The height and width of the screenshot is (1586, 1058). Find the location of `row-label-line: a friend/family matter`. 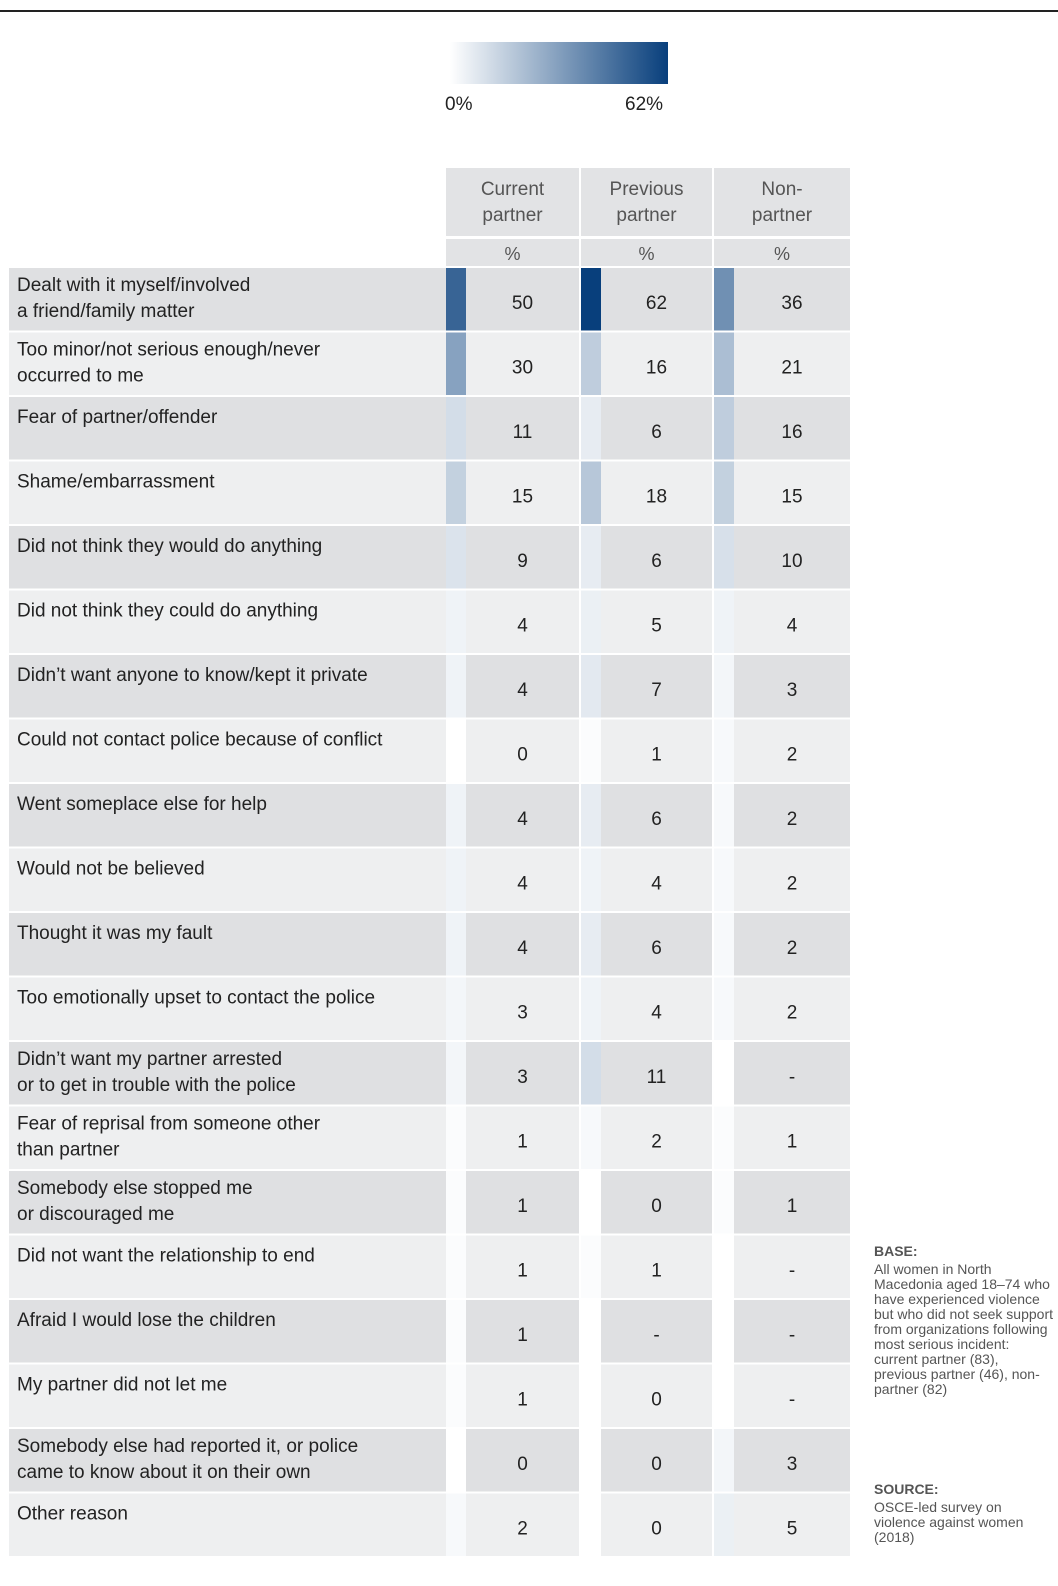

row-label-line: a friend/family matter is located at coordinates (106, 311).